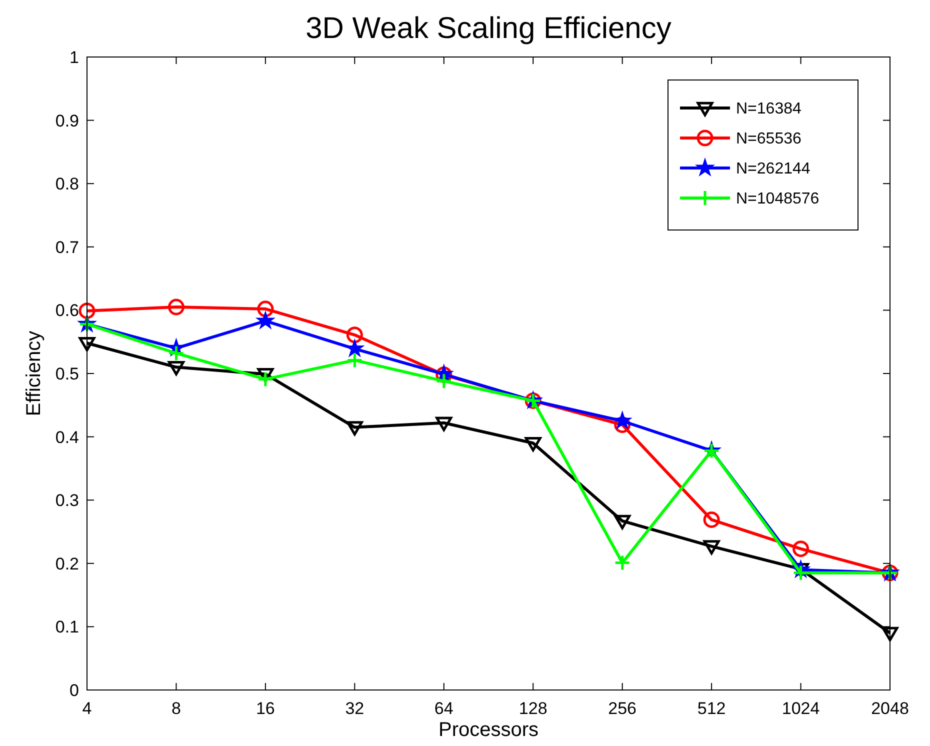  I want to click on y-tick-label: 1, so click(74, 57).